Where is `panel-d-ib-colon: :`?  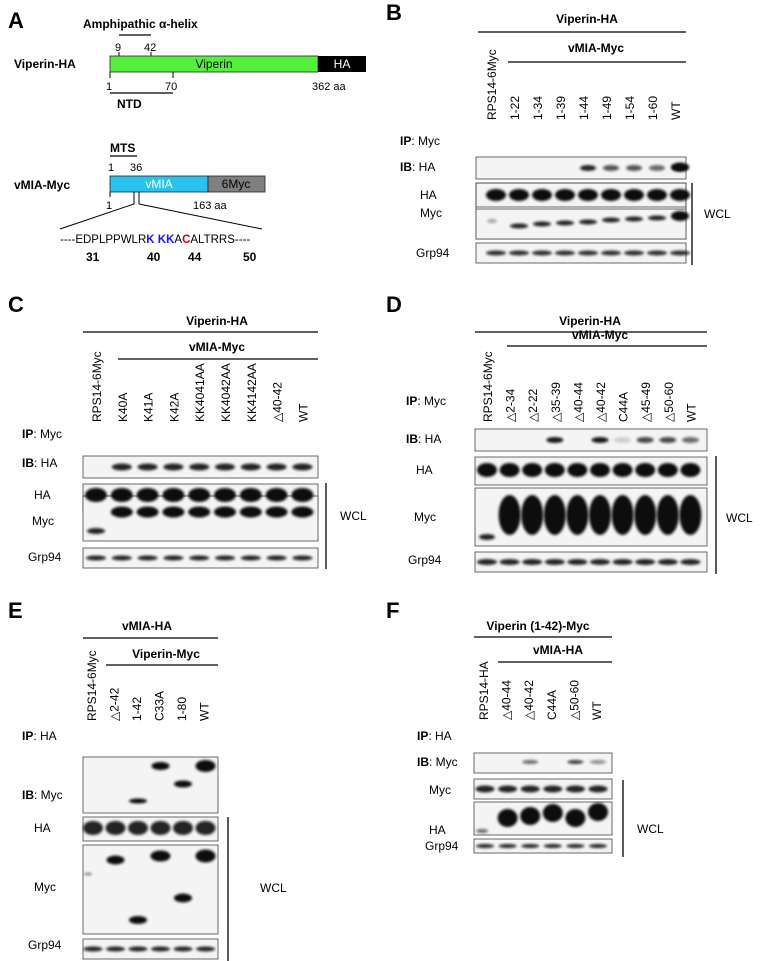
panel-d-ib-colon: : is located at coordinates (421, 439).